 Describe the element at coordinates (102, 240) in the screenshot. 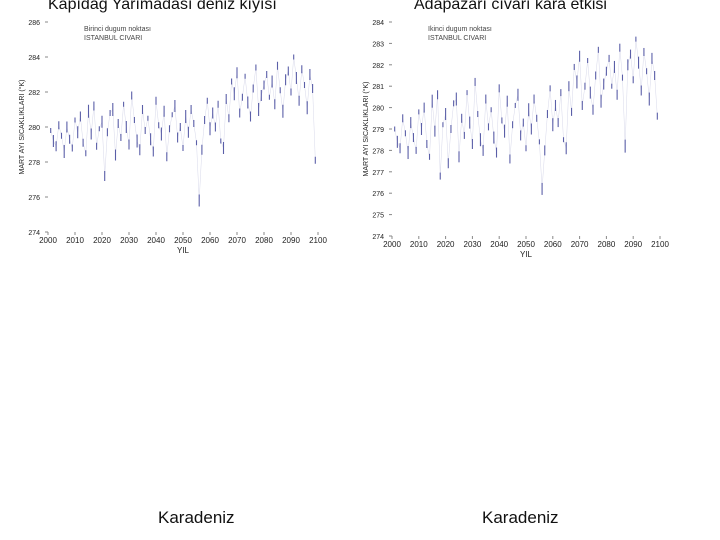

I see `x-tick-label: 2020` at that location.